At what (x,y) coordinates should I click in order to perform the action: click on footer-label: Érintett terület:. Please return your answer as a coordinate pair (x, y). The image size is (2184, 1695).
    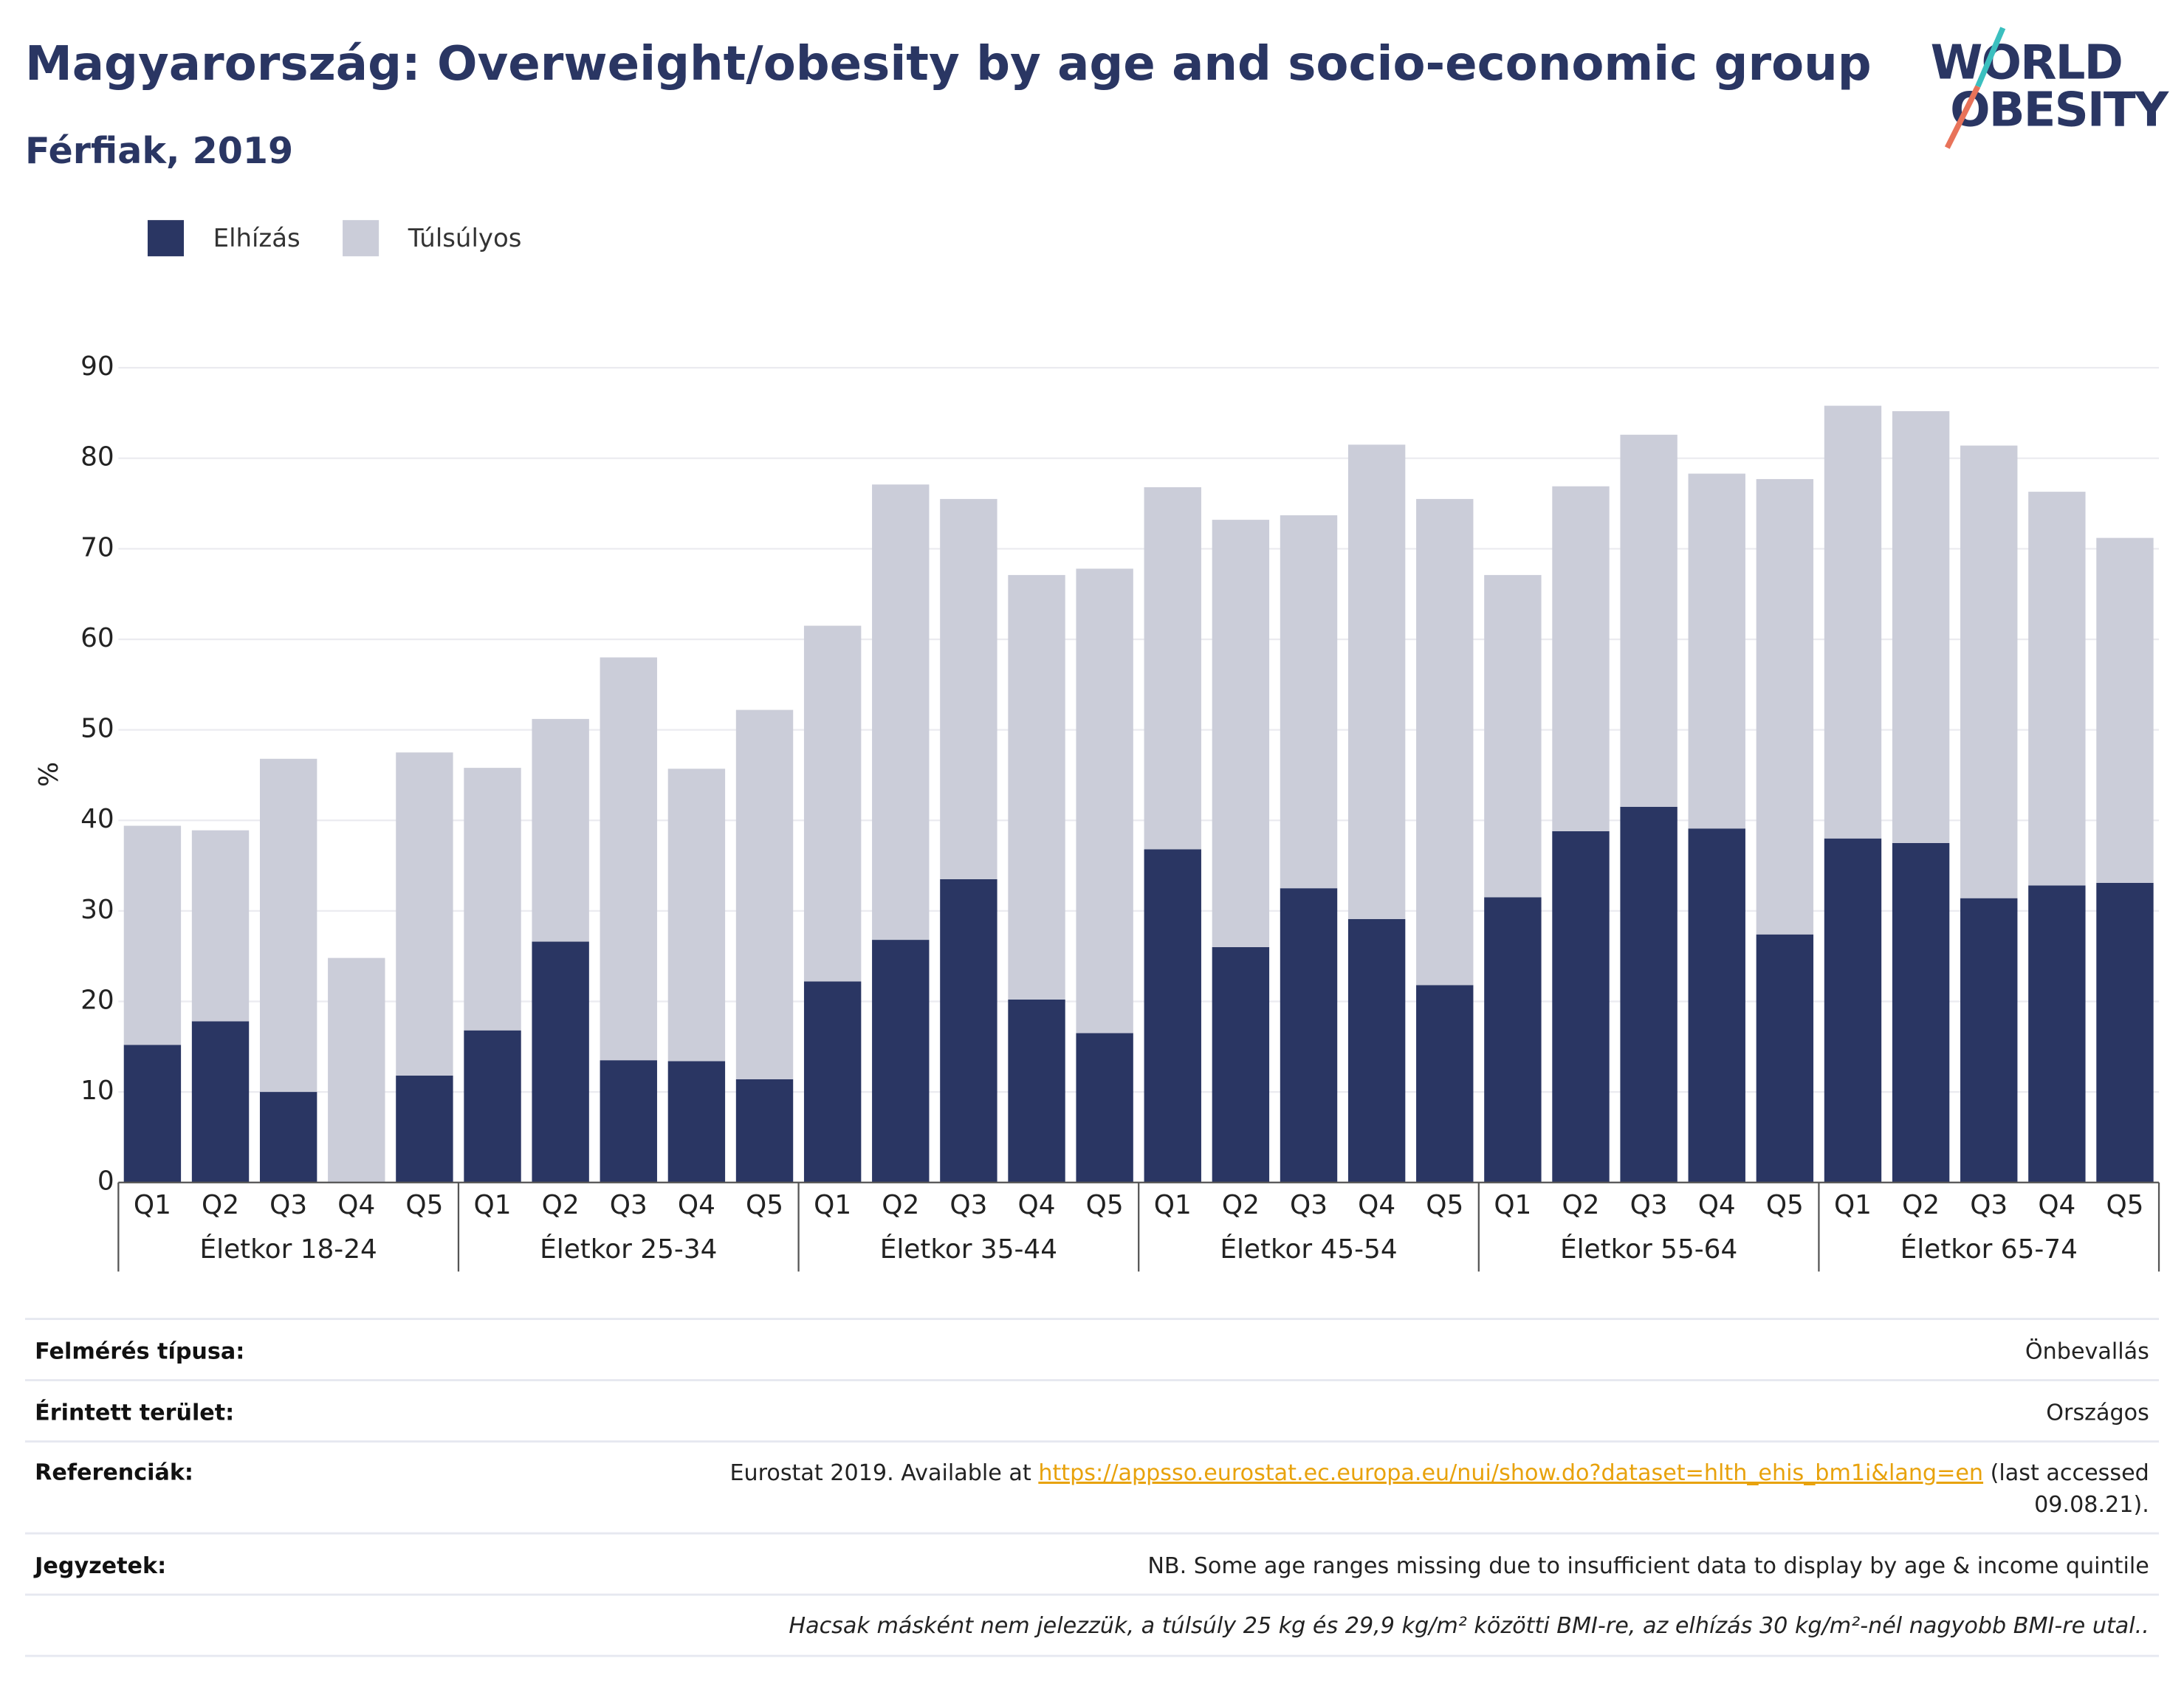
    Looking at the image, I should click on (134, 1412).